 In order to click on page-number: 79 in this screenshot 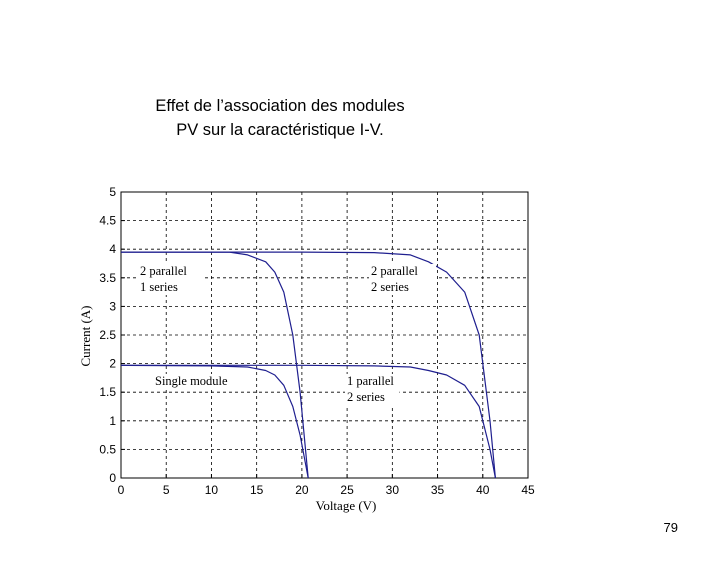, I will do `click(670, 527)`.